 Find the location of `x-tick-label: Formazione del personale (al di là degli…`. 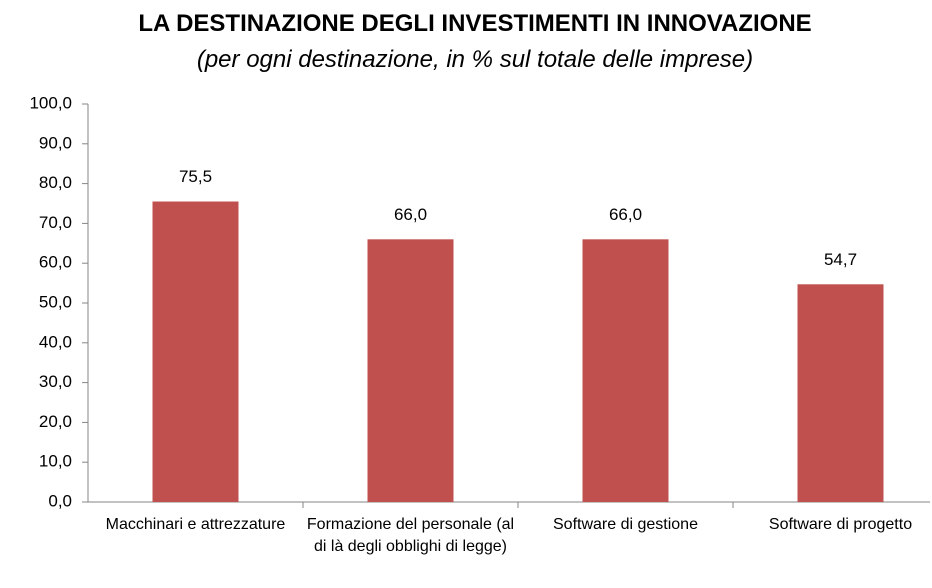

x-tick-label: Formazione del personale (al di là degli… is located at coordinates (410, 535).